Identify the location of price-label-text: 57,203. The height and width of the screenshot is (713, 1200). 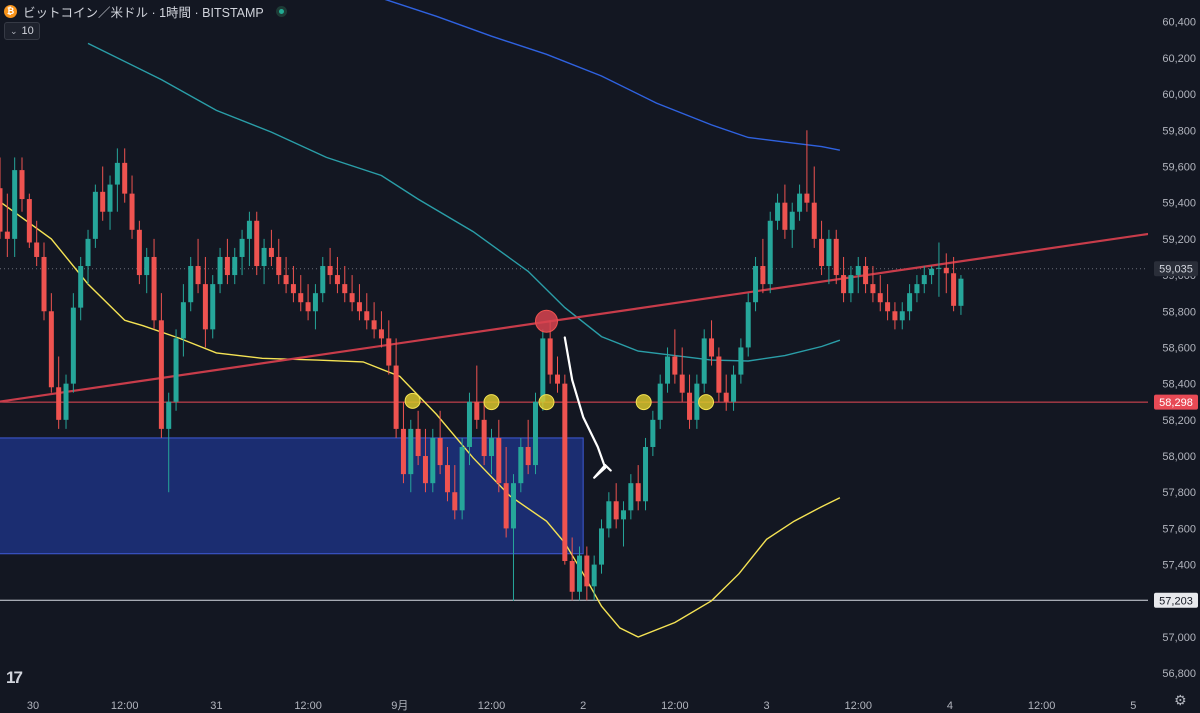
(1176, 601).